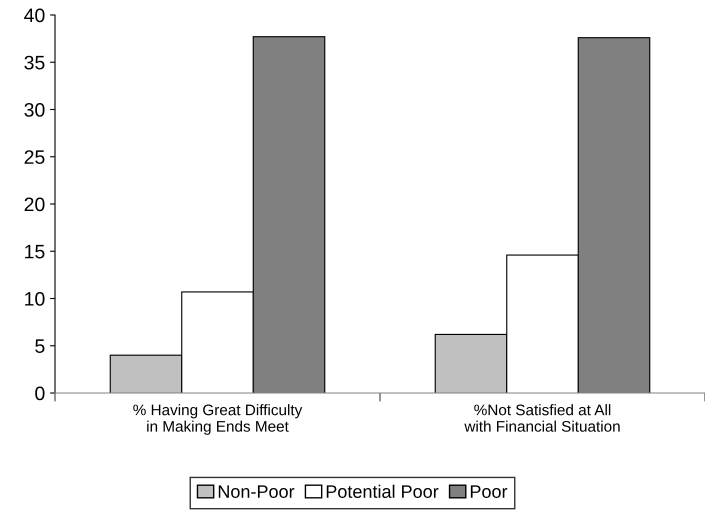 This screenshot has width=705, height=523. I want to click on y-tick-label: 20, so click(34, 204).